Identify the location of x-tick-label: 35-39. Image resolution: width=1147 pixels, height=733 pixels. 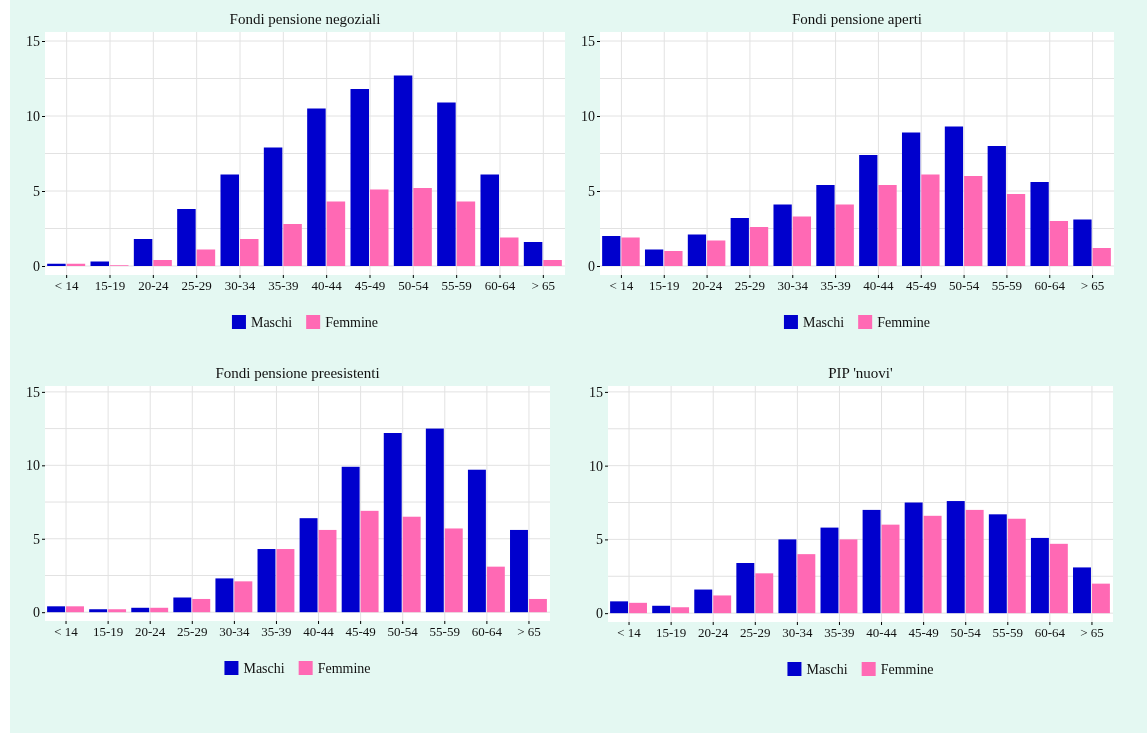
(835, 286).